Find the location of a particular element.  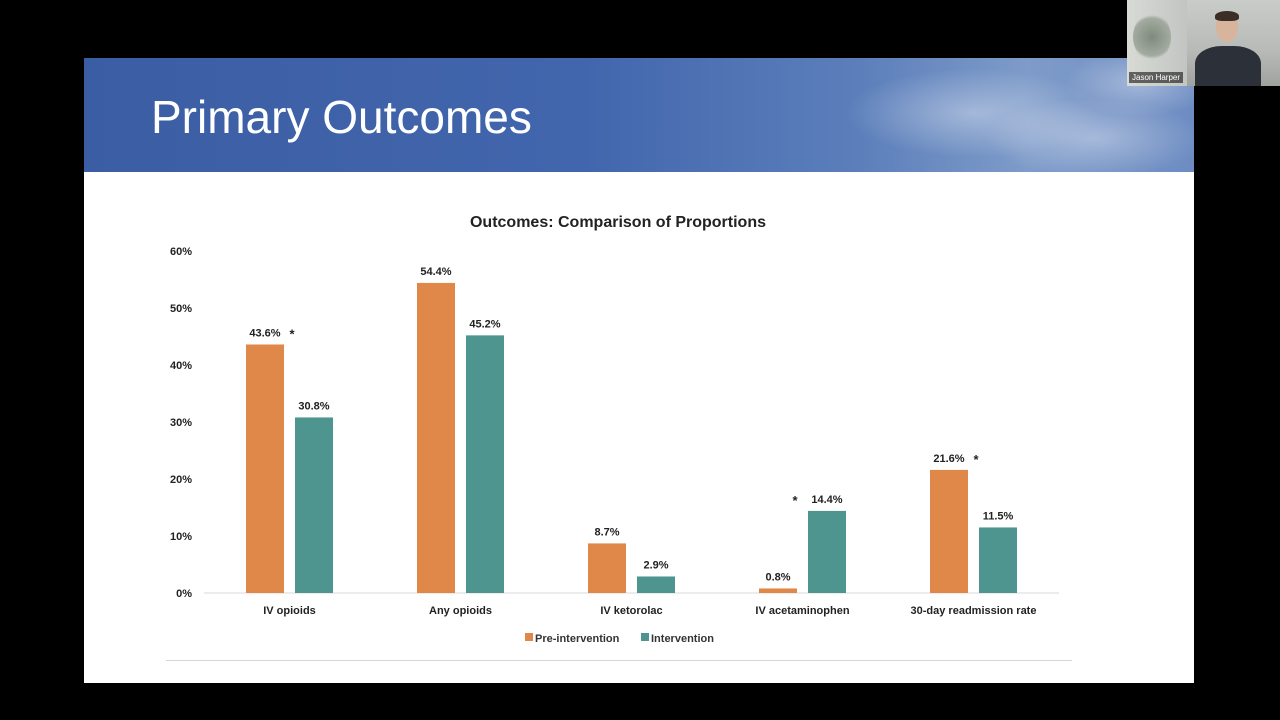

divider-line is located at coordinates (619, 660).